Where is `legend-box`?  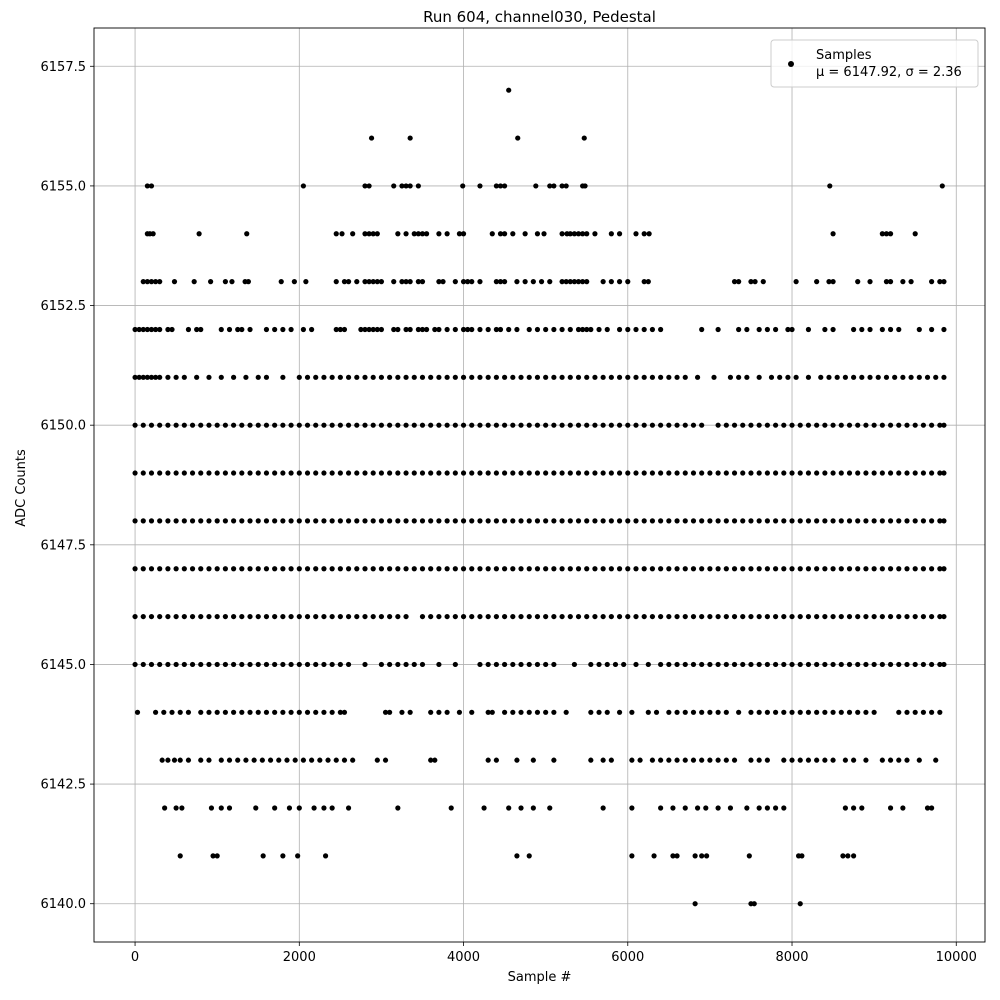 legend-box is located at coordinates (874, 63).